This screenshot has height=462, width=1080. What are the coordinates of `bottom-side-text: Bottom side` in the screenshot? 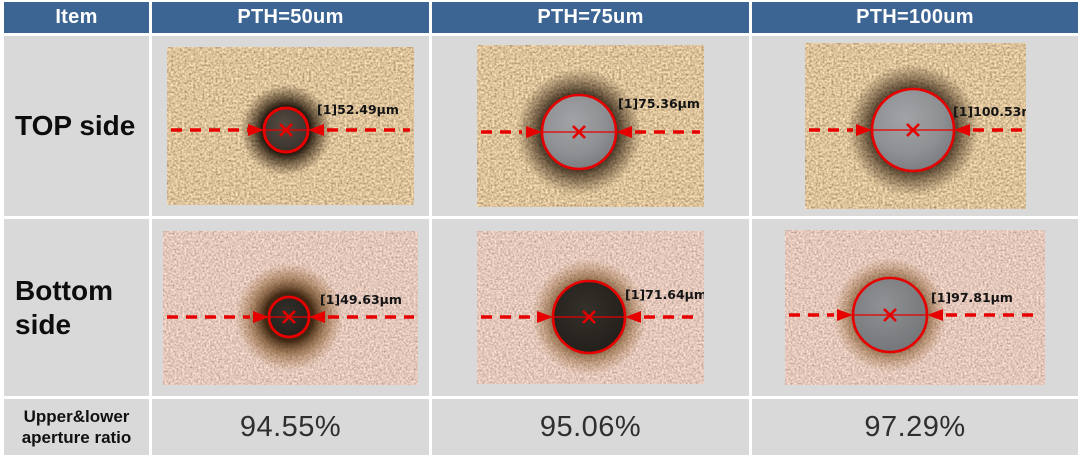 It's located at (64, 307).